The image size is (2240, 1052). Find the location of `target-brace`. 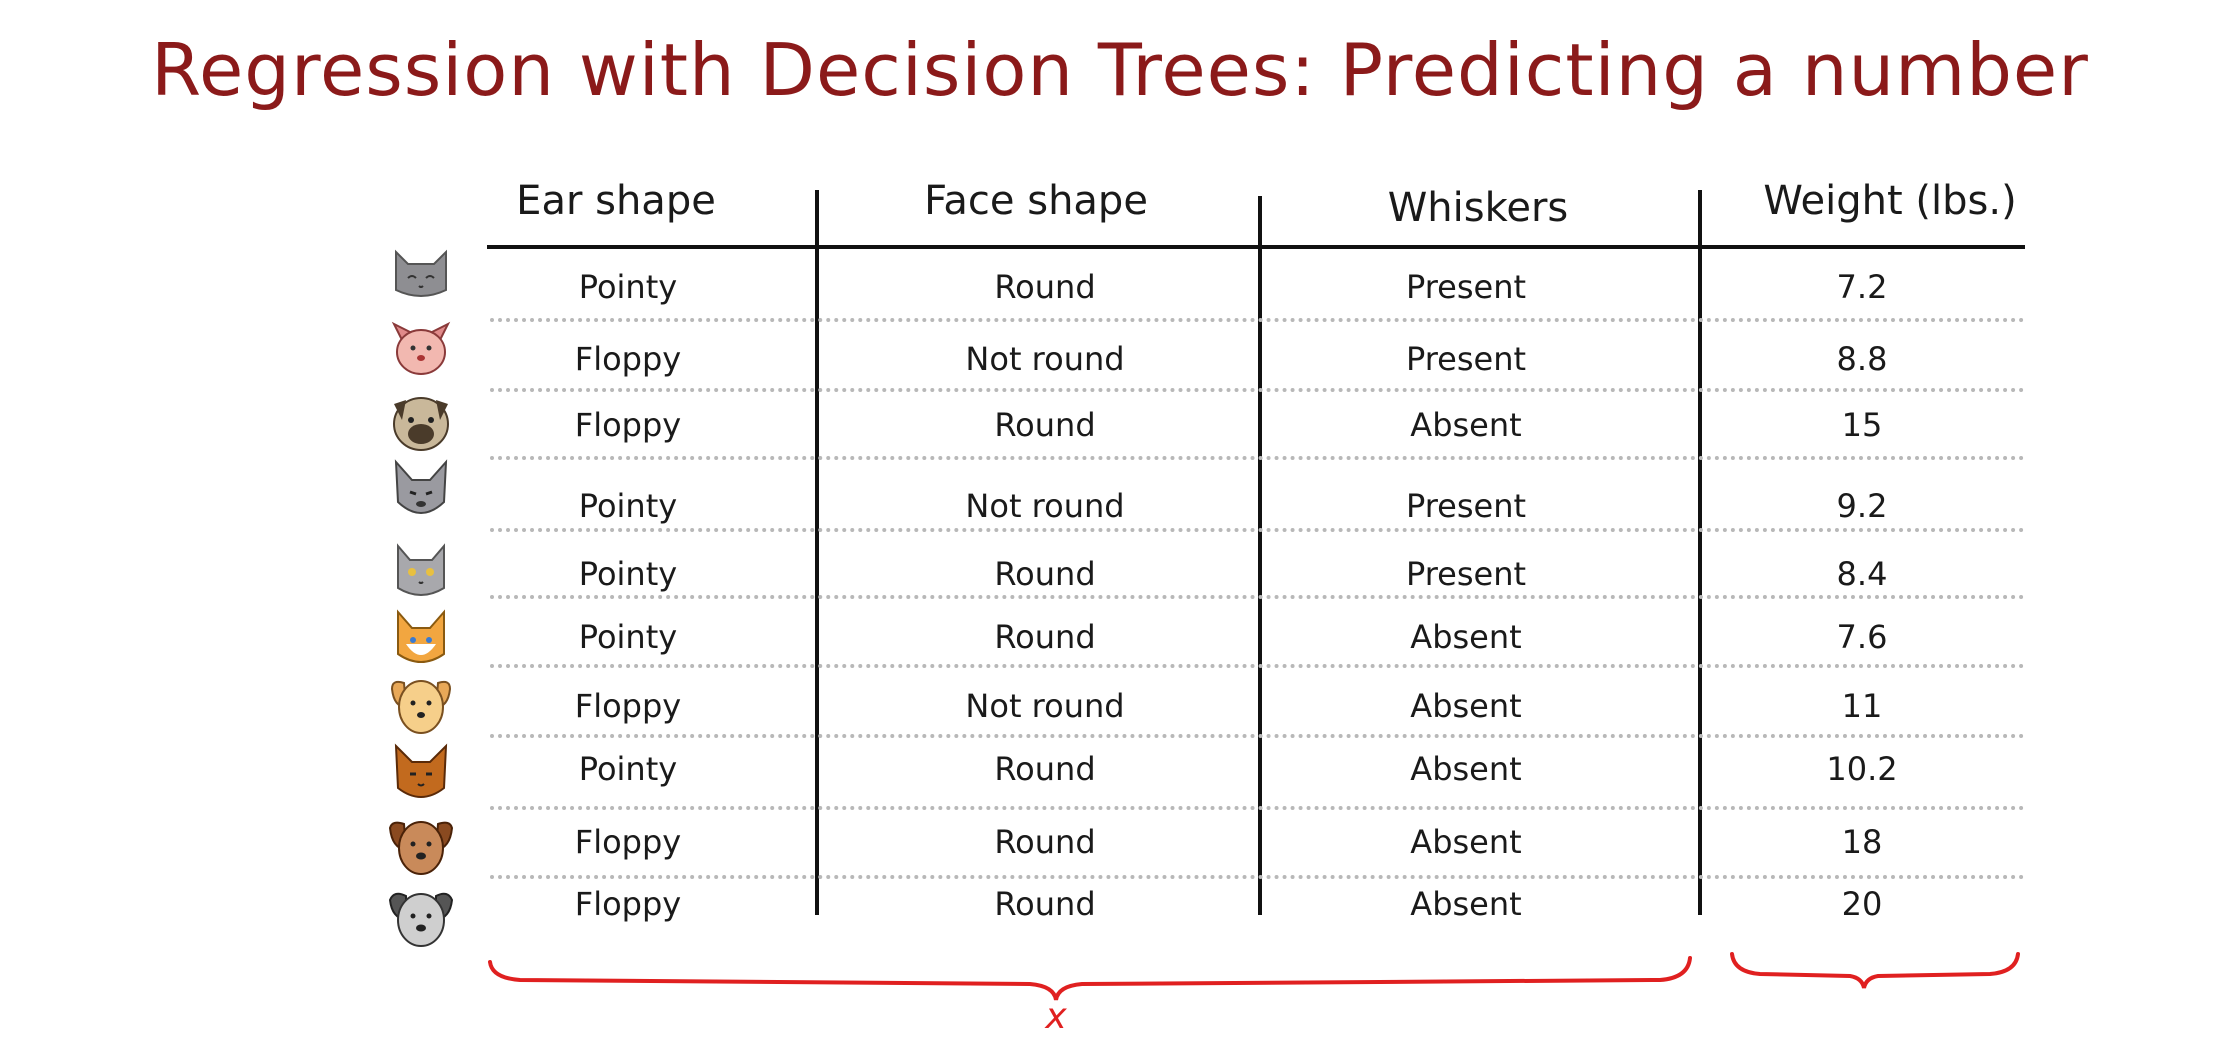

target-brace is located at coordinates (1875, 970).